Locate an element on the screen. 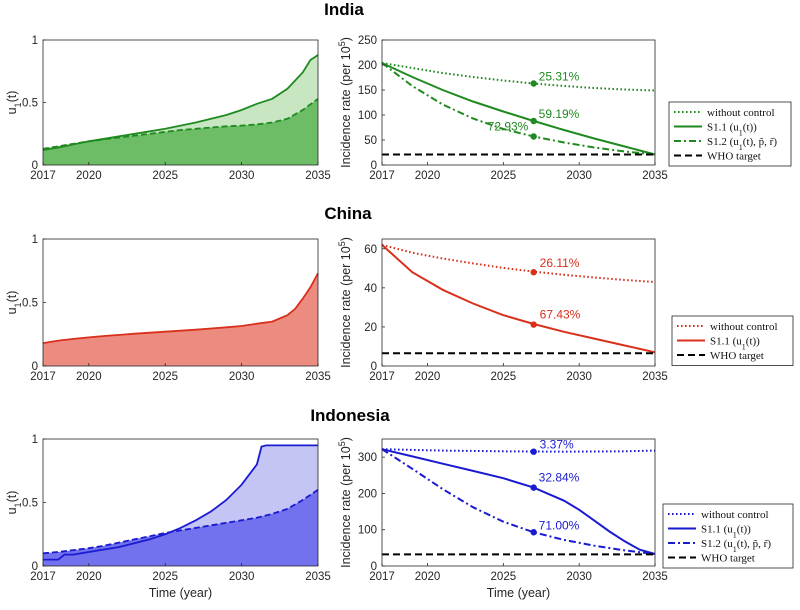 The width and height of the screenshot is (800, 610). china-incidence-xtick-label: 2020 is located at coordinates (428, 377).